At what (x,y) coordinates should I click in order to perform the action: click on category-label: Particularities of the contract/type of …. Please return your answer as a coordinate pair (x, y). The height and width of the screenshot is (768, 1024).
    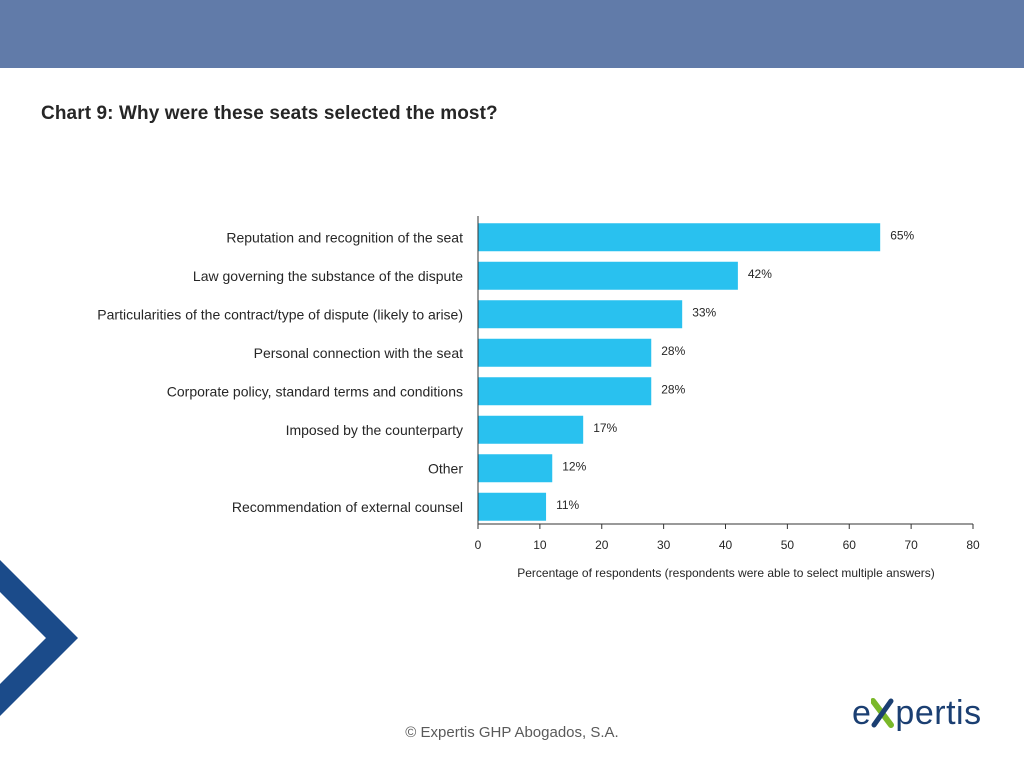
    Looking at the image, I should click on (280, 314).